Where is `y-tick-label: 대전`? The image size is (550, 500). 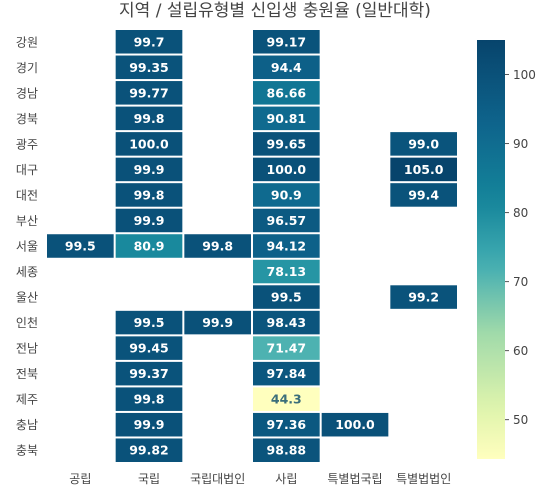 y-tick-label: 대전 is located at coordinates (27, 195).